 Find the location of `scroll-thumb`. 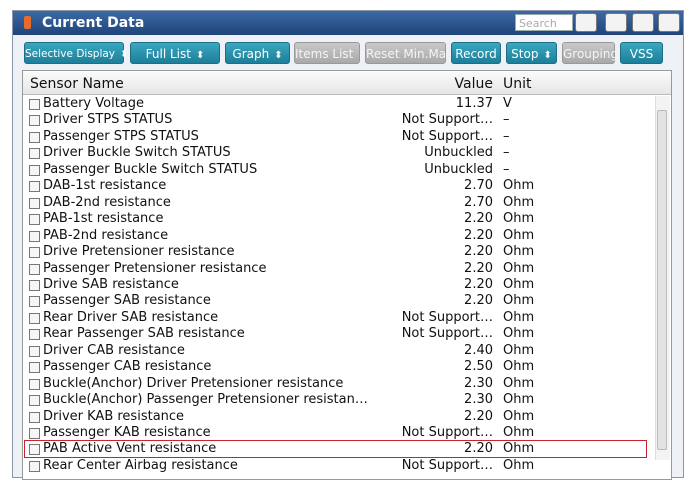

scroll-thumb is located at coordinates (662, 280).